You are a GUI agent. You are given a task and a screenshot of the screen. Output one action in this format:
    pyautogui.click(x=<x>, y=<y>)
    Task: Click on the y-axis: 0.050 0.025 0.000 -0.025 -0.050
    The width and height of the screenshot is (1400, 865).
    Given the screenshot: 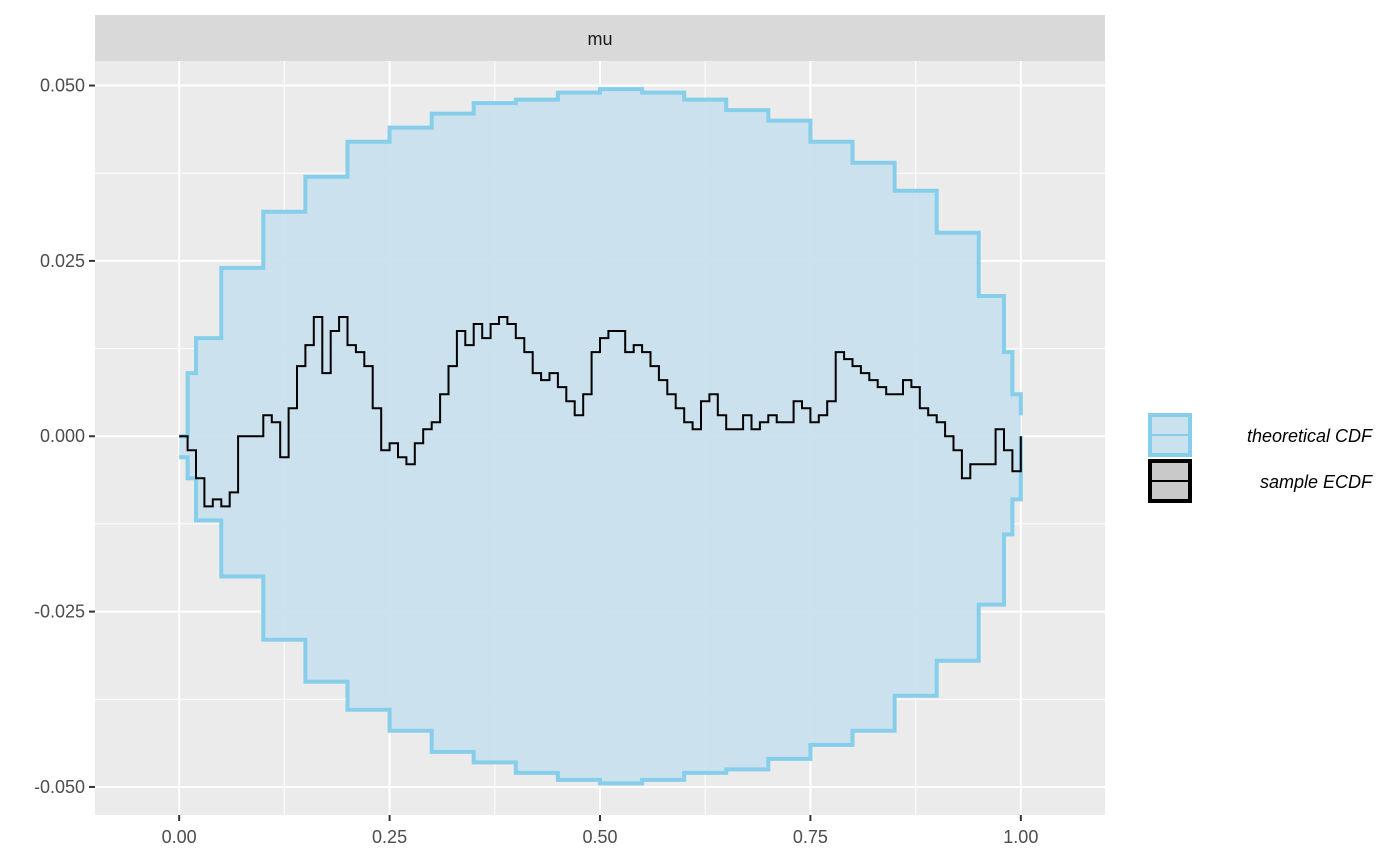 What is the action you would take?
    pyautogui.click(x=64, y=436)
    